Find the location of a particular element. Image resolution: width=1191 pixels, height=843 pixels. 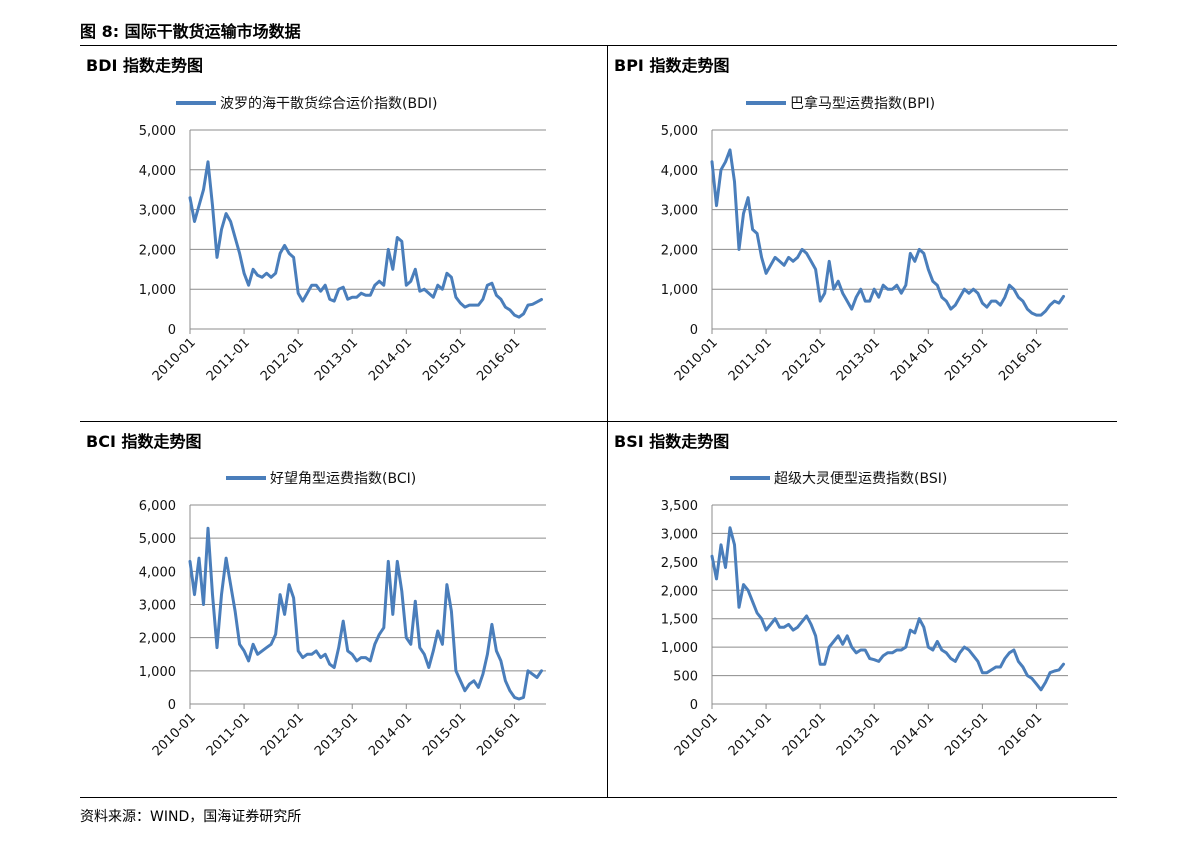

bdi-xtick-label: 2013-01 is located at coordinates (336, 359).